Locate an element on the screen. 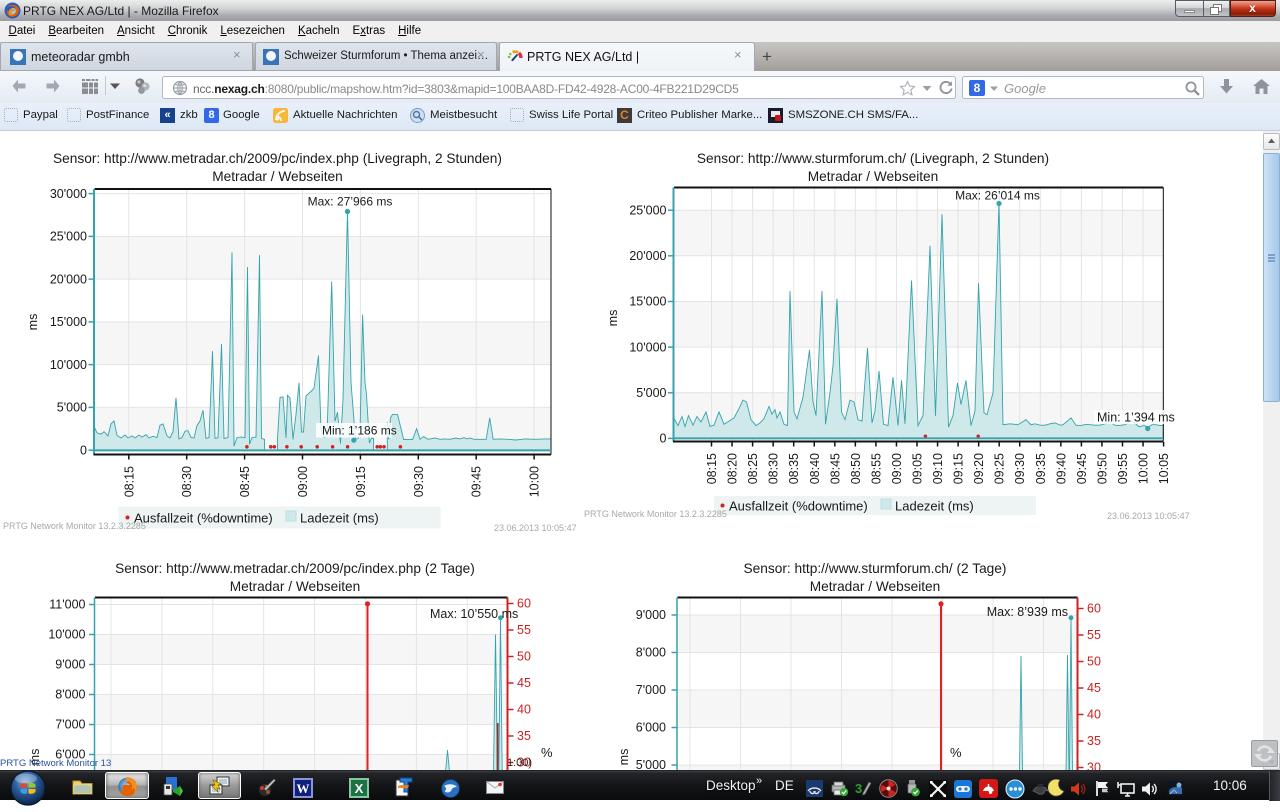 The width and height of the screenshot is (1280, 812). svg-text: 08:55 is located at coordinates (876, 468).